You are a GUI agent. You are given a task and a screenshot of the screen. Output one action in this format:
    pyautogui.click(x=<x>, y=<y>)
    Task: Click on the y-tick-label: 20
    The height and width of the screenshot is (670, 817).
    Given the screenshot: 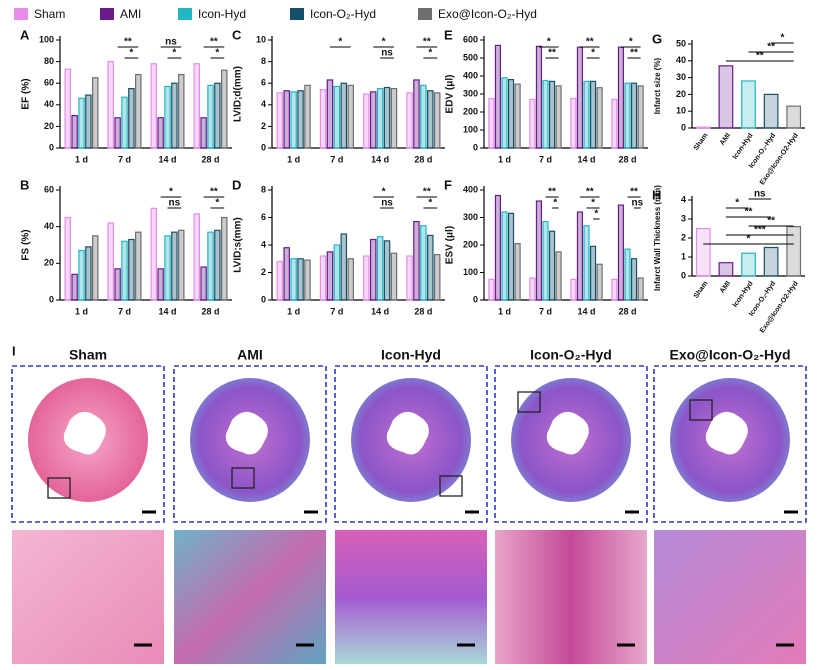 What is the action you would take?
    pyautogui.click(x=49, y=263)
    